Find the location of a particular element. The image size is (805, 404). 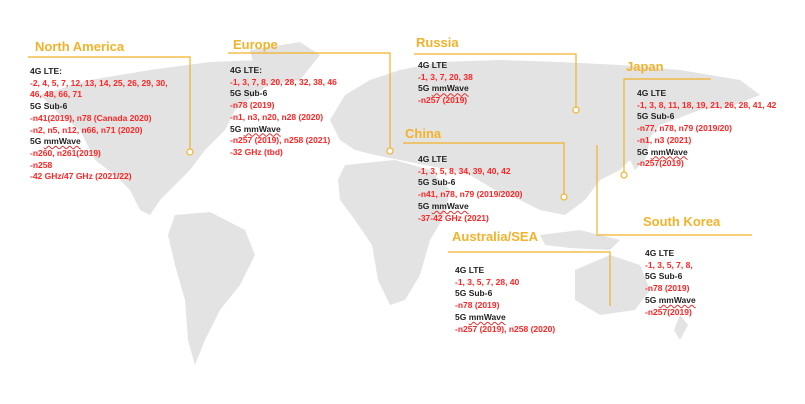

band-list: -n257 (2019), n258 (2021) is located at coordinates (280, 140).